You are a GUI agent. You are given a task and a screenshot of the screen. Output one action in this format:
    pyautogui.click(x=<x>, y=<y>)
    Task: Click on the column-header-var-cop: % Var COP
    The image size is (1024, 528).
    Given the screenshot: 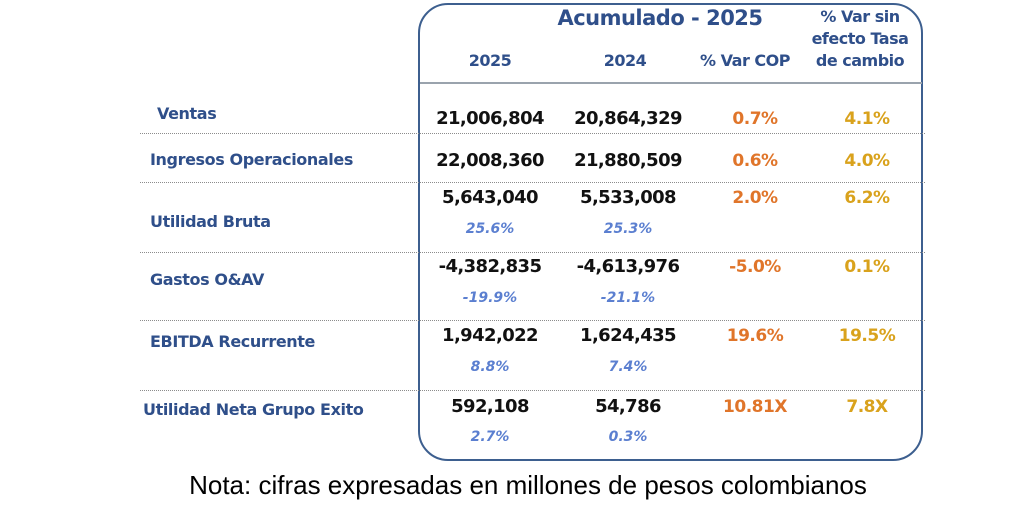 What is the action you would take?
    pyautogui.click(x=745, y=60)
    